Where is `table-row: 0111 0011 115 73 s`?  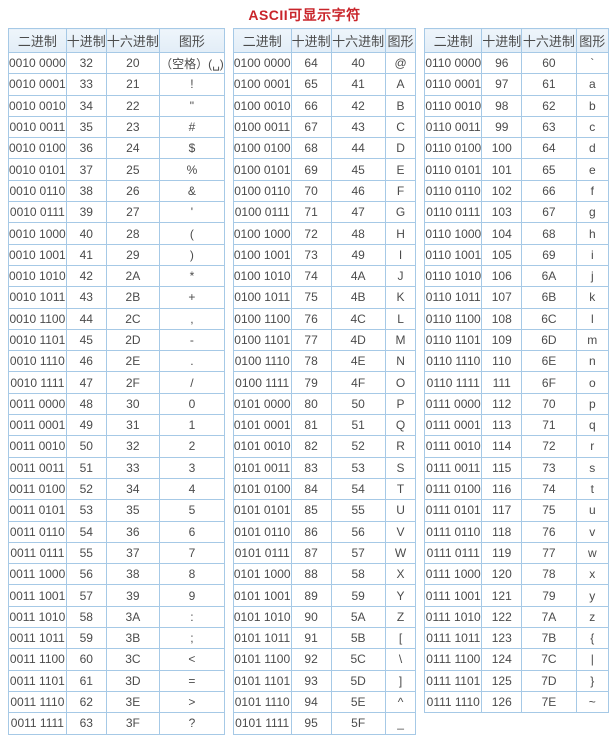
table-row: 0111 0011 115 73 s is located at coordinates (516, 467).